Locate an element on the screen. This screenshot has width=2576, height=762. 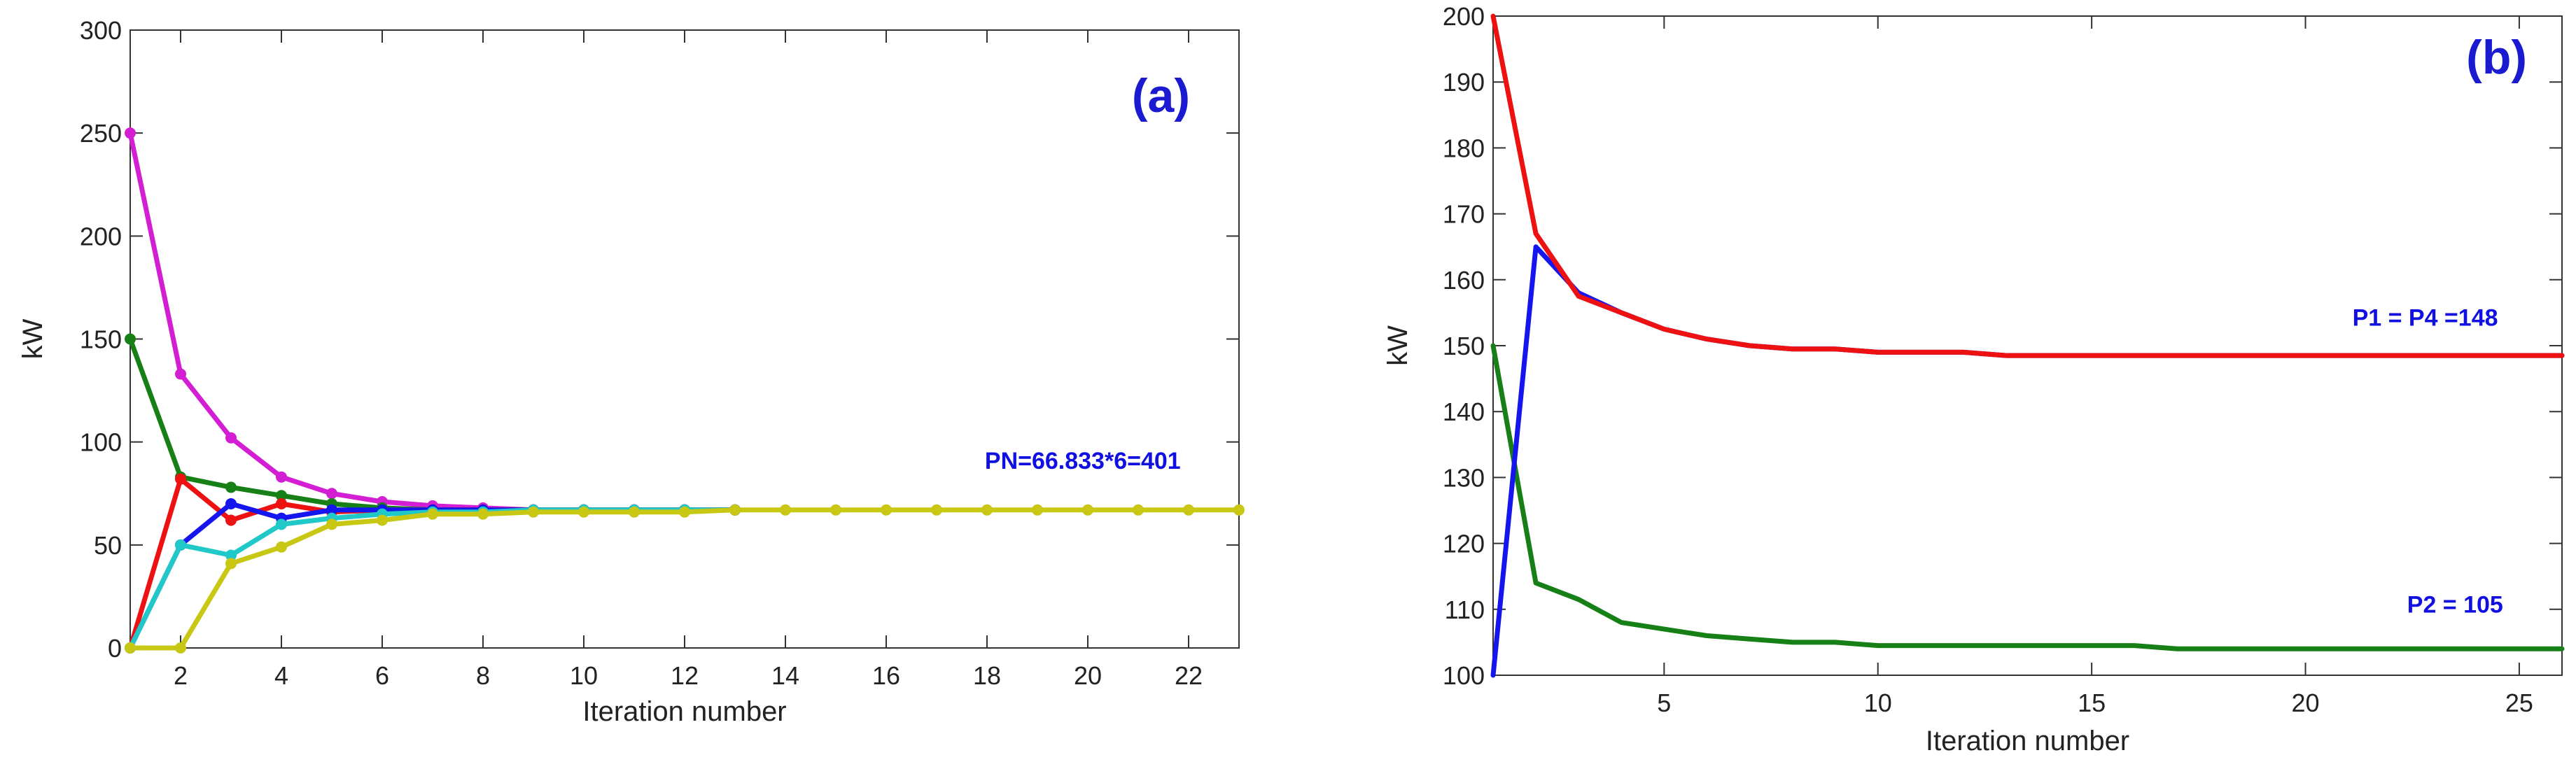
panel-label: (b) is located at coordinates (2496, 57).